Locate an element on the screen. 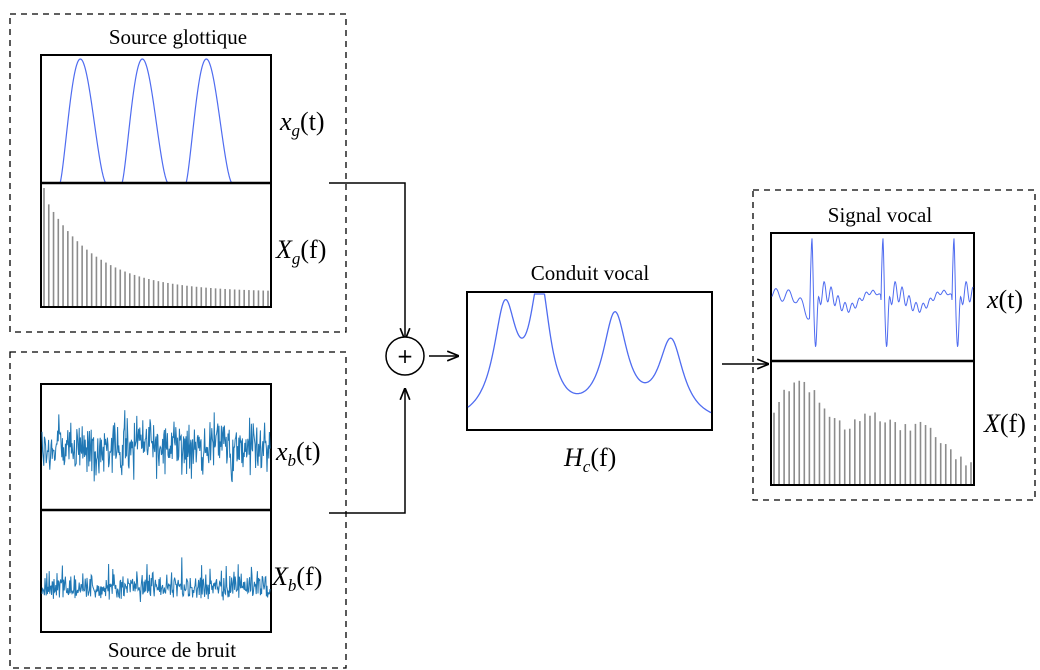  vocal-tract-response is located at coordinates (589, 353).